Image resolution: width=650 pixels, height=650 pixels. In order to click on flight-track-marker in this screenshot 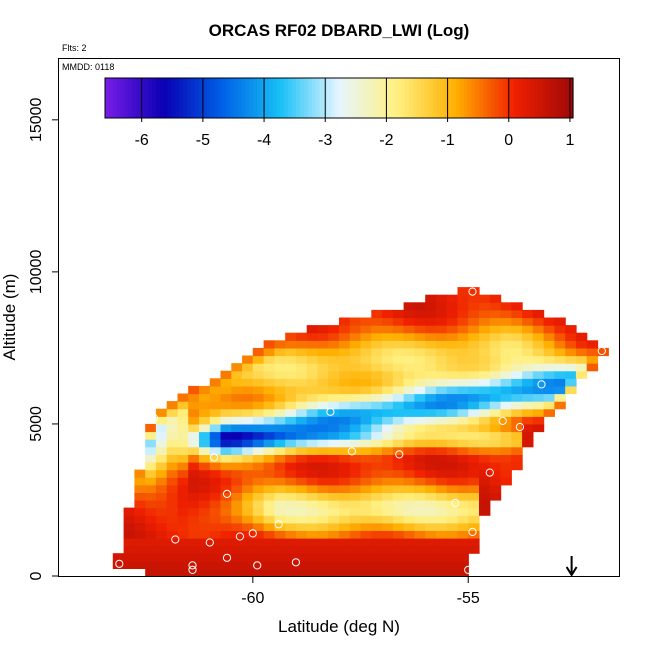, I will do `click(489, 472)`.